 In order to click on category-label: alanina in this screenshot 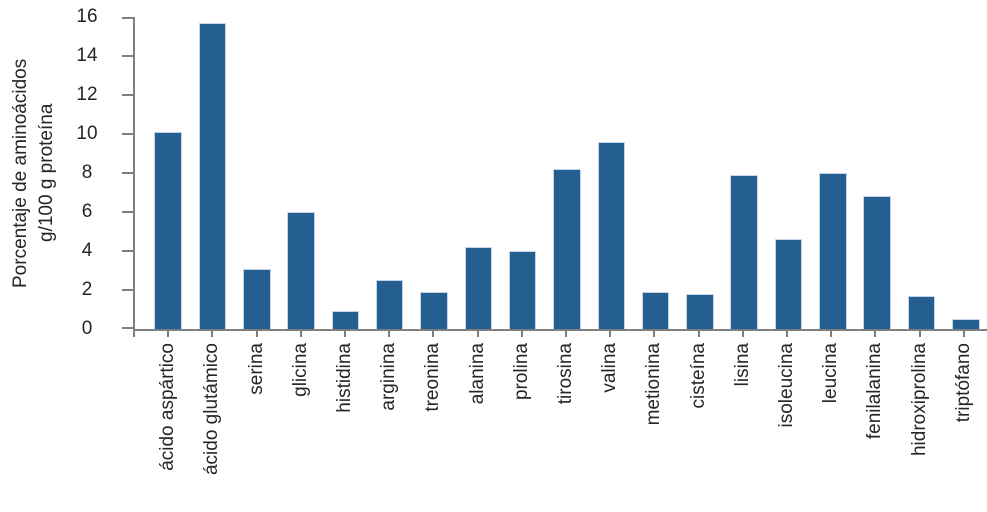, I will do `click(477, 374)`.